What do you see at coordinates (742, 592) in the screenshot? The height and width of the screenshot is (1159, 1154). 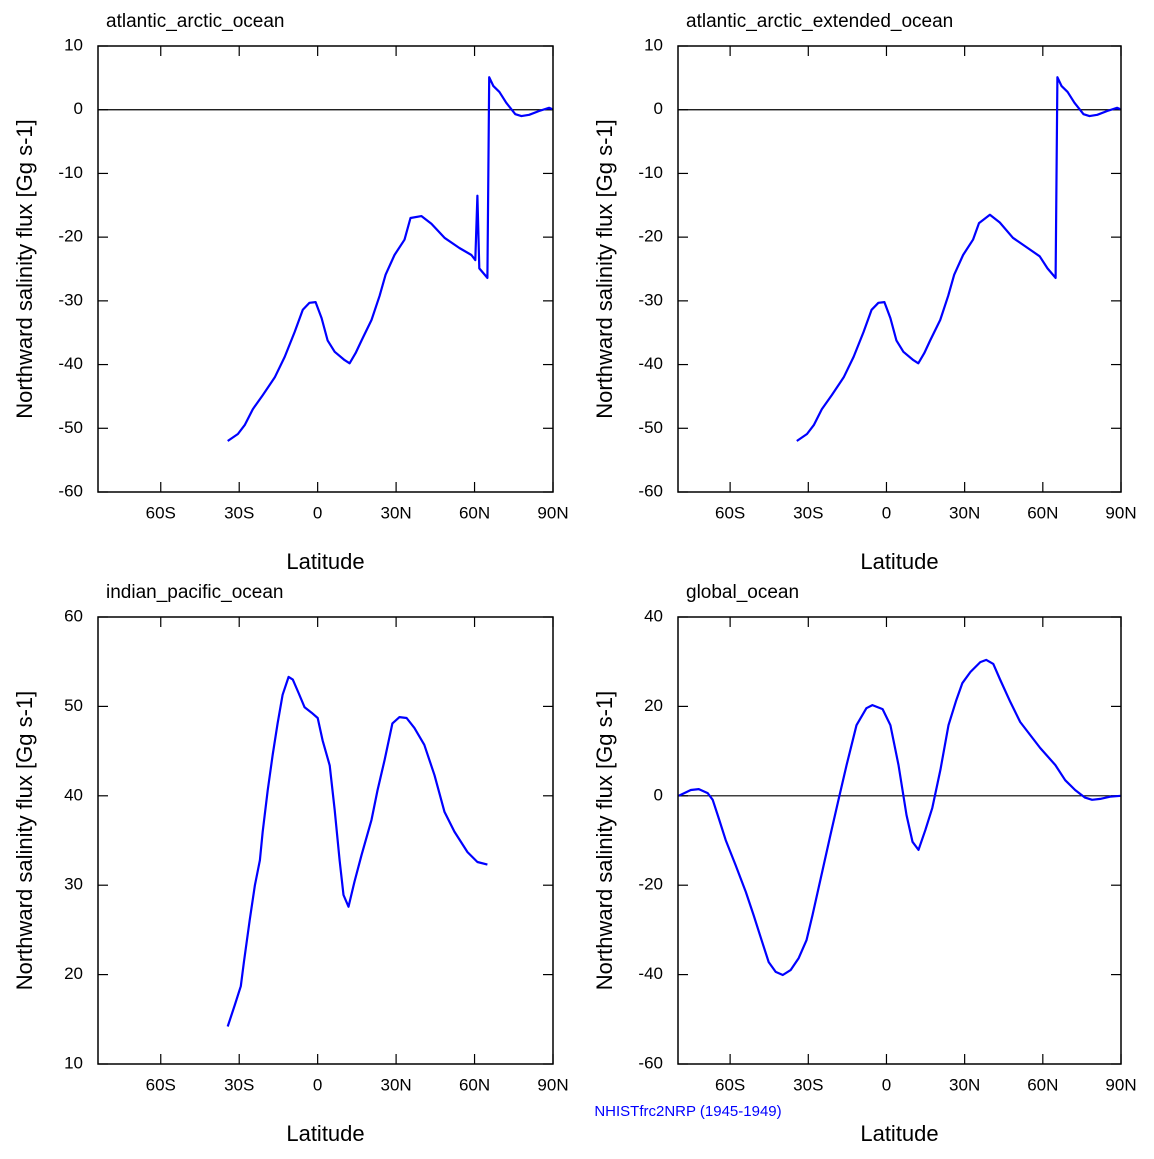 I see `panel-title: global_ocean` at bounding box center [742, 592].